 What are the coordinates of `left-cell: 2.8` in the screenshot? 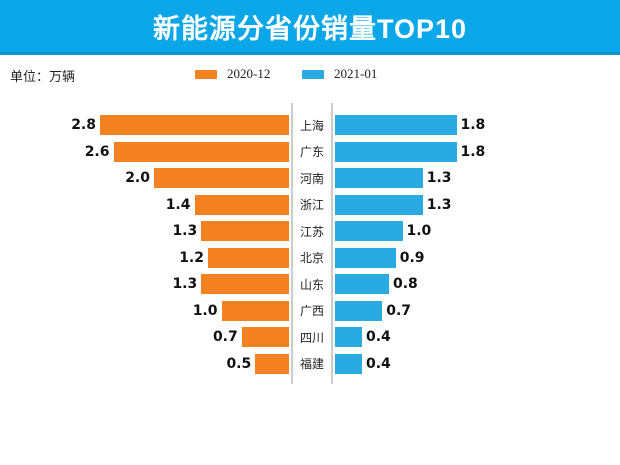 It's located at (144, 125).